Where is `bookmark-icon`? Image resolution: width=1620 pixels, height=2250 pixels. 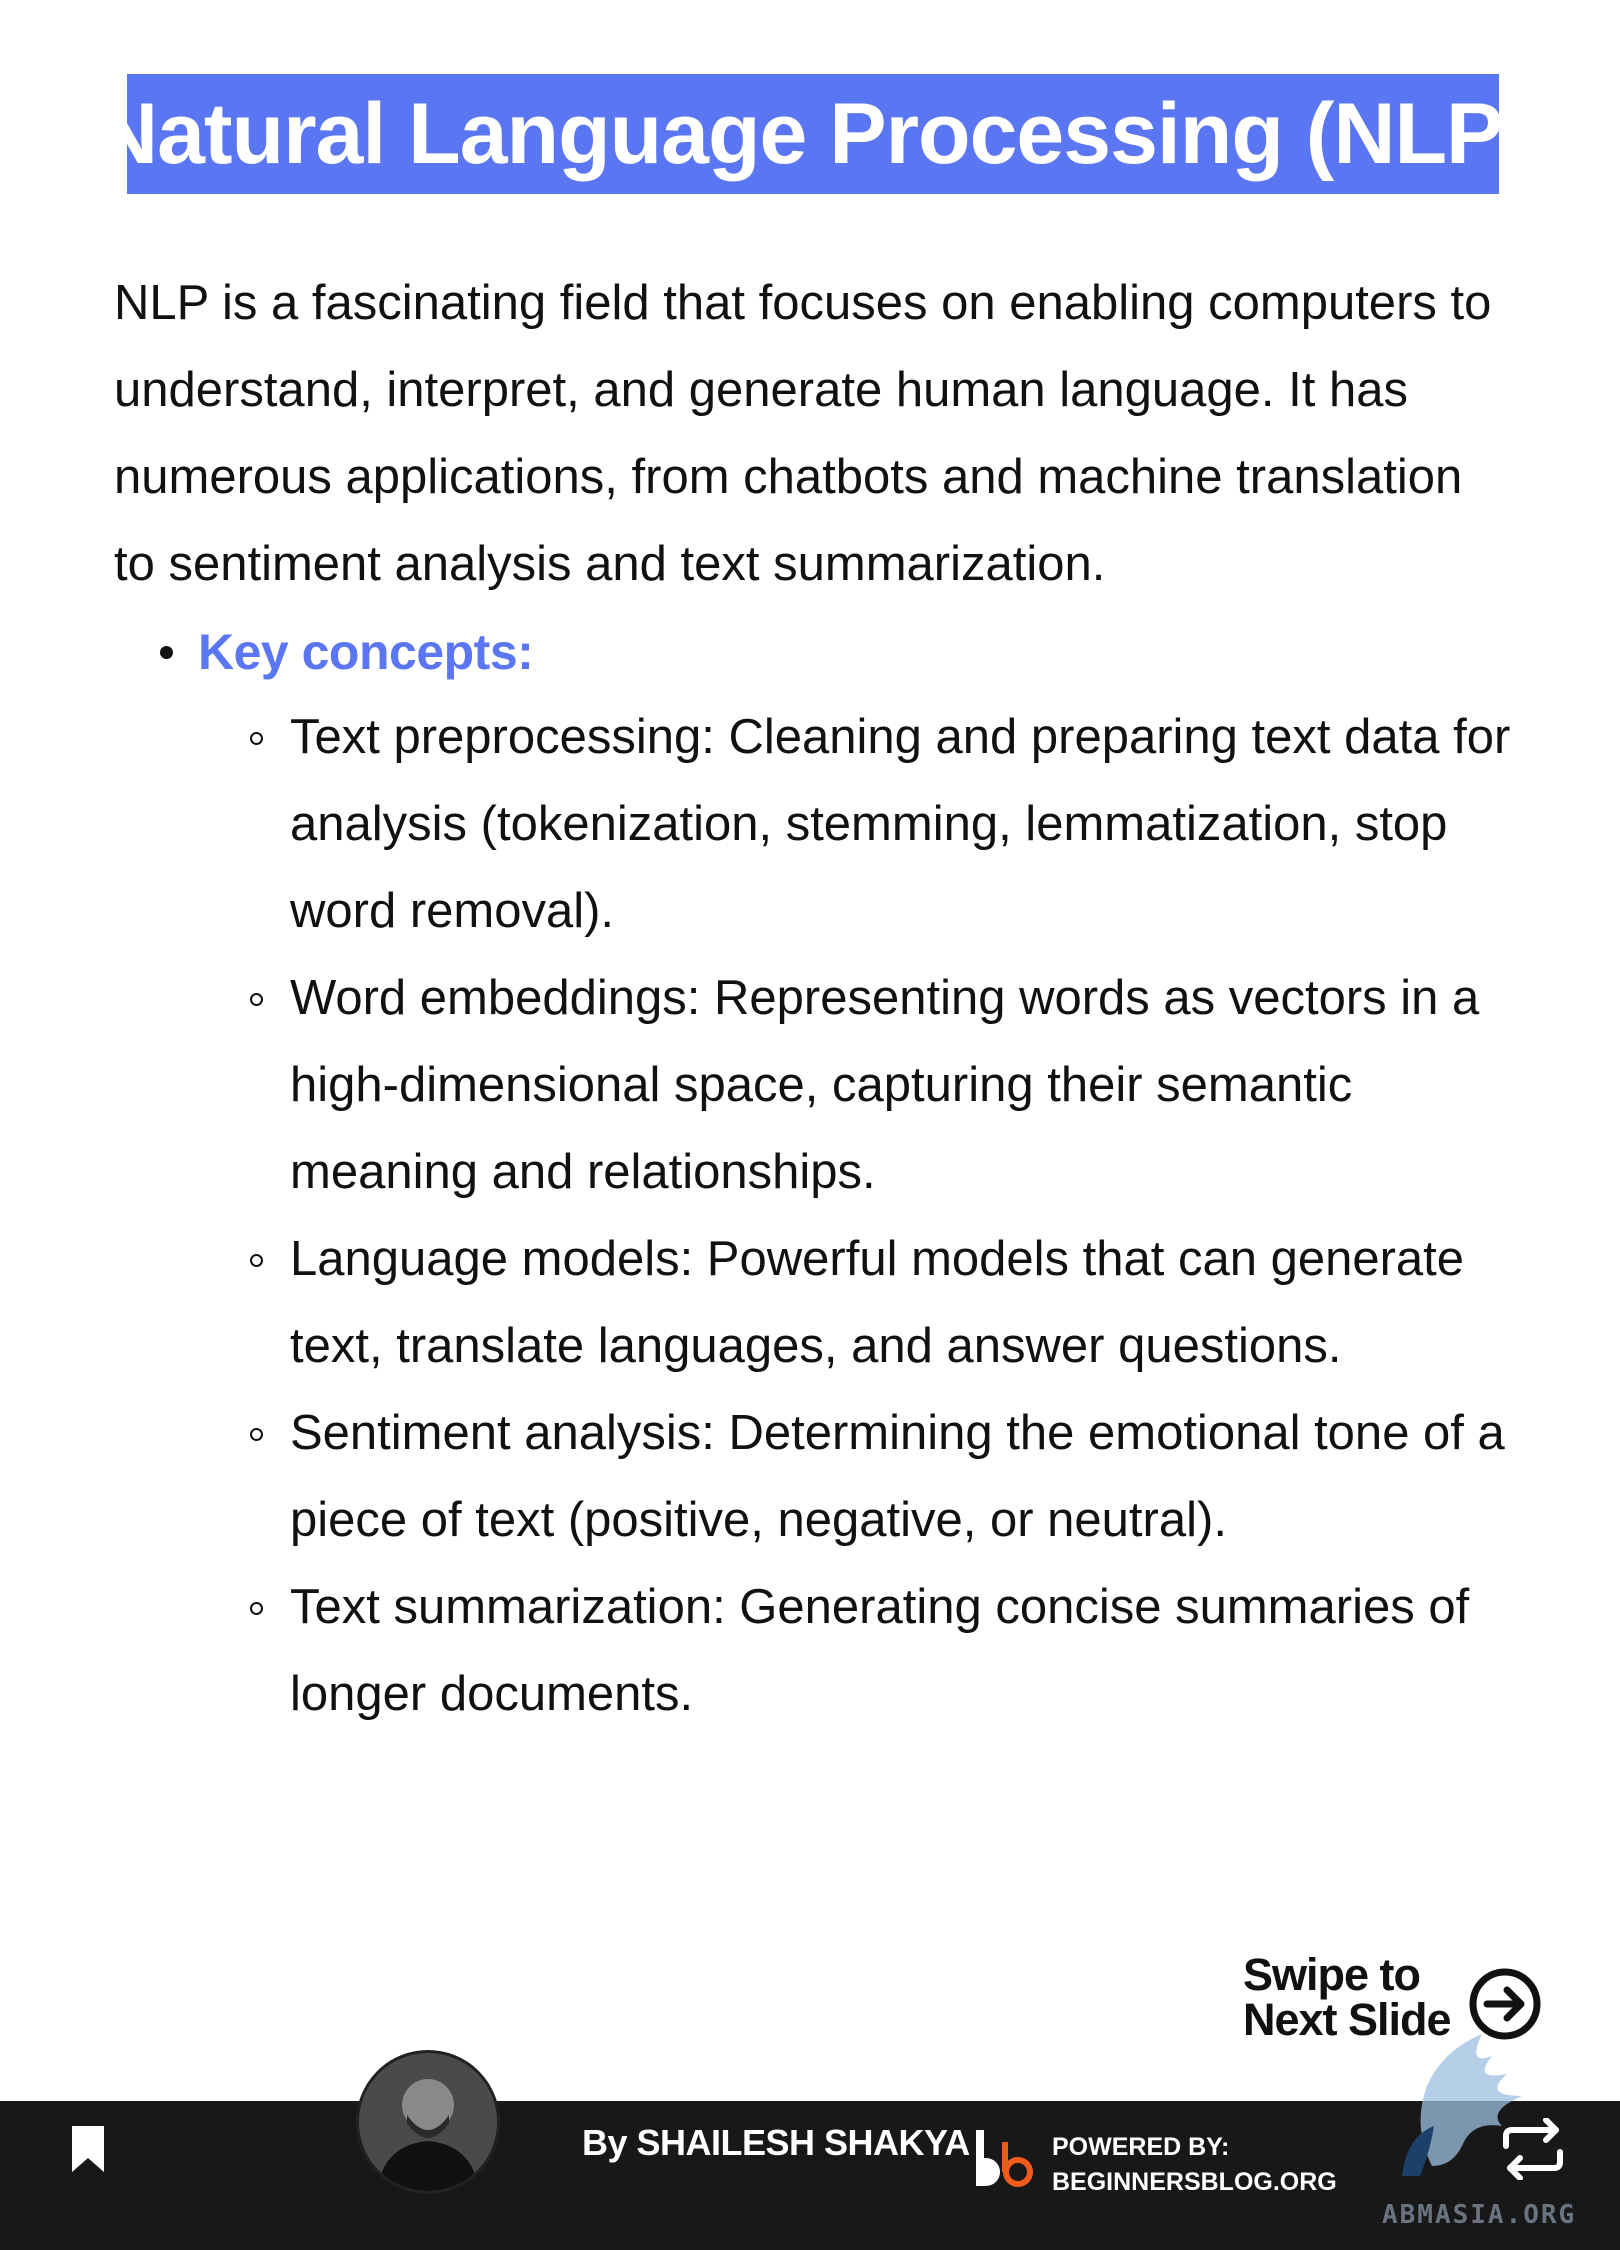 bookmark-icon is located at coordinates (88, 2149).